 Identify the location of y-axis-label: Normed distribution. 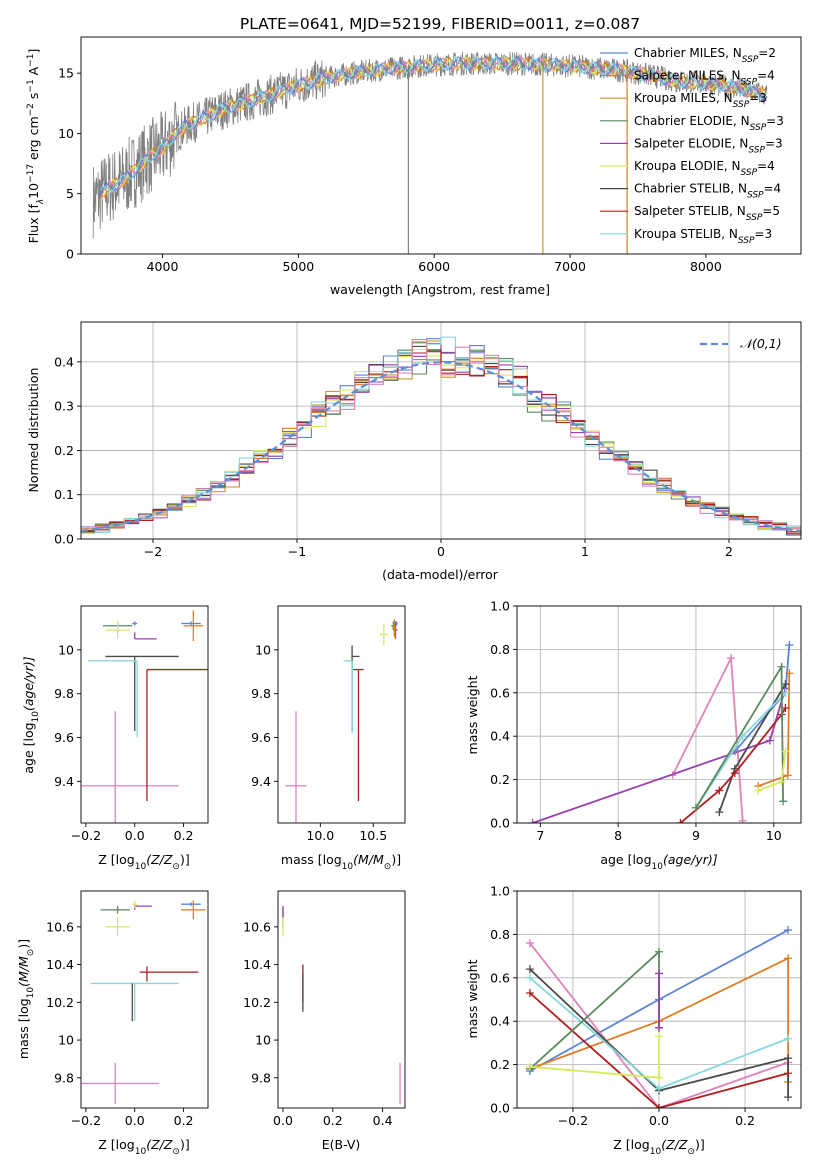
(33, 430).